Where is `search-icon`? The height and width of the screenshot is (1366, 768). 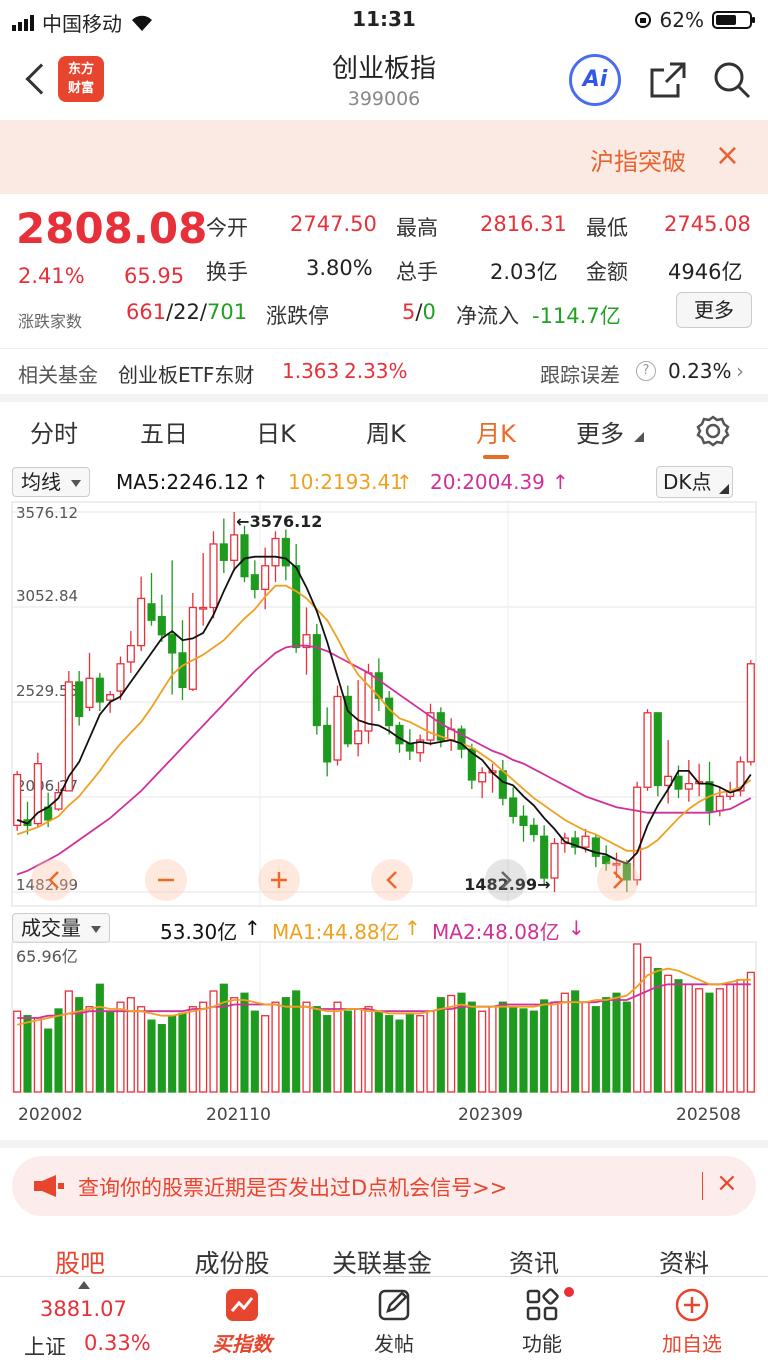
search-icon is located at coordinates (732, 80).